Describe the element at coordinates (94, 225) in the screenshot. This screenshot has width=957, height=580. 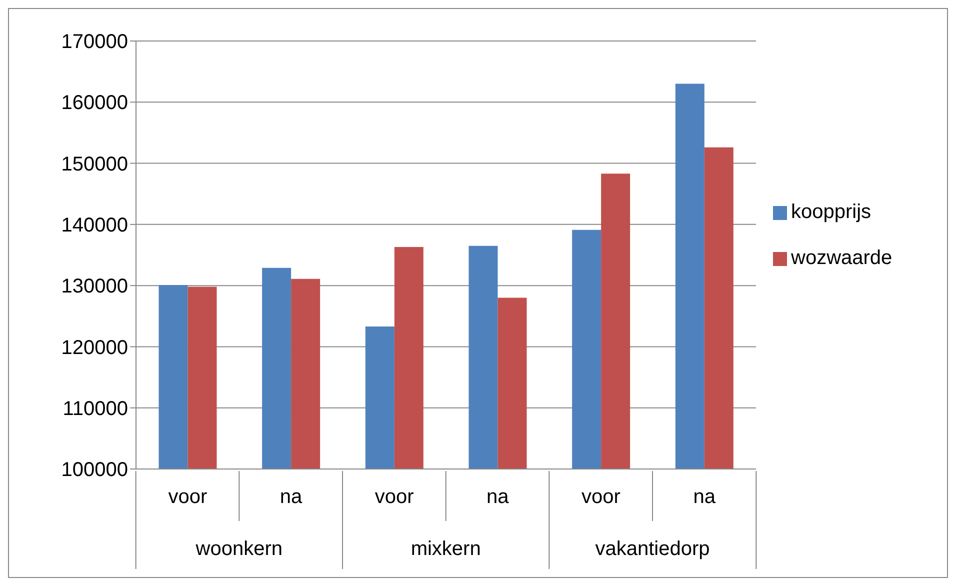
I see `y-tick-label: 140000` at that location.